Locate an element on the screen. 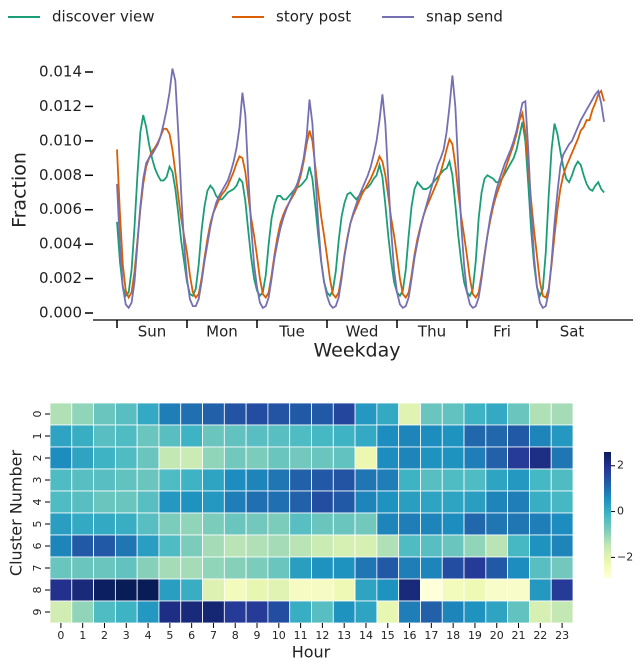  y-axis-label: Fraction is located at coordinates (20, 190).